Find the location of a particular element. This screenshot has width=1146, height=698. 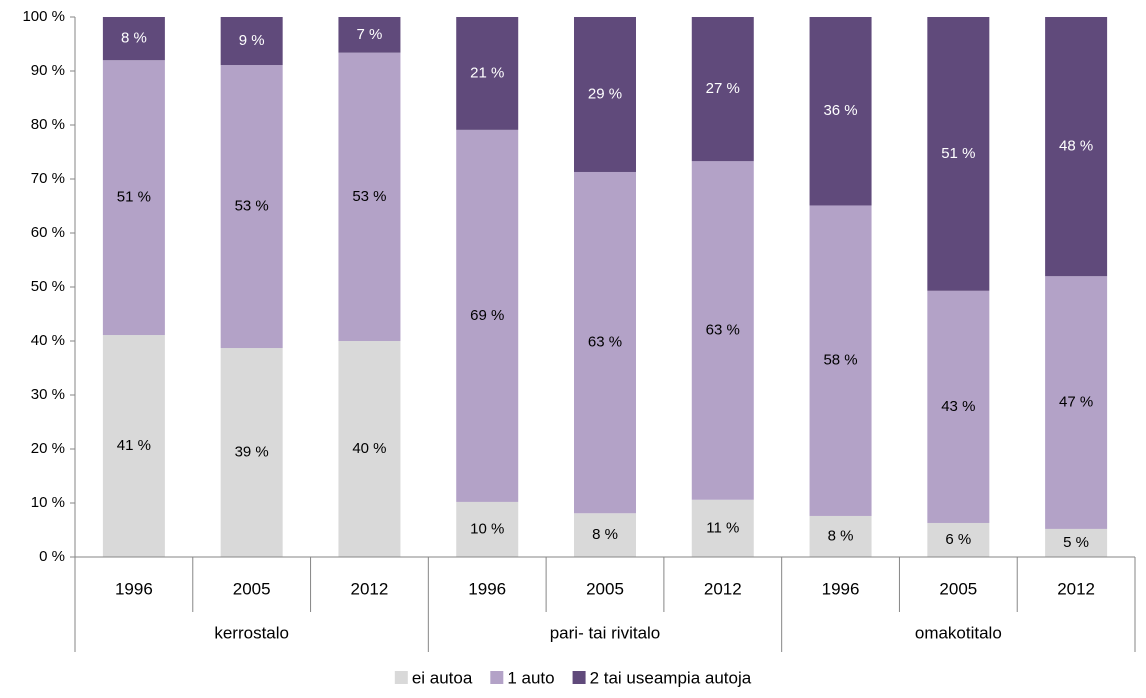

data-label: 47 % is located at coordinates (1076, 402).